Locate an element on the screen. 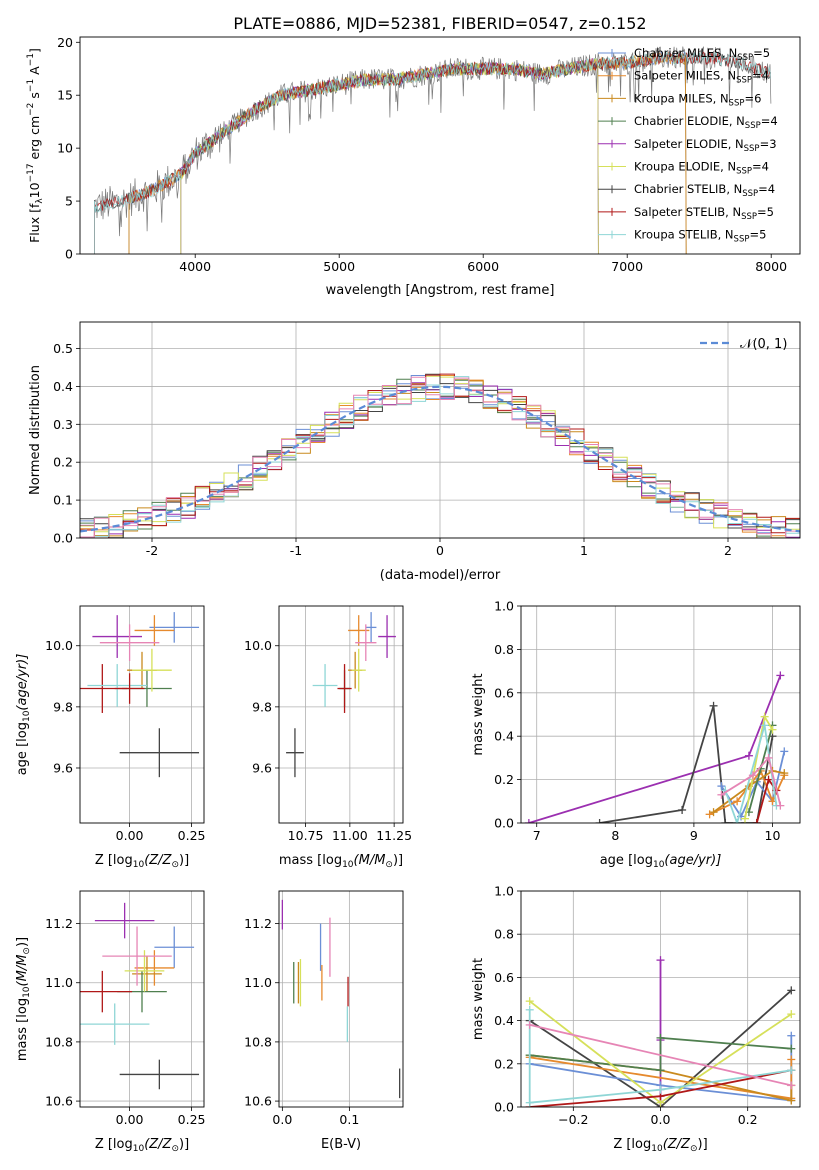 The width and height of the screenshot is (819, 1170). y-tick-label: 0 is located at coordinates (69, 254).